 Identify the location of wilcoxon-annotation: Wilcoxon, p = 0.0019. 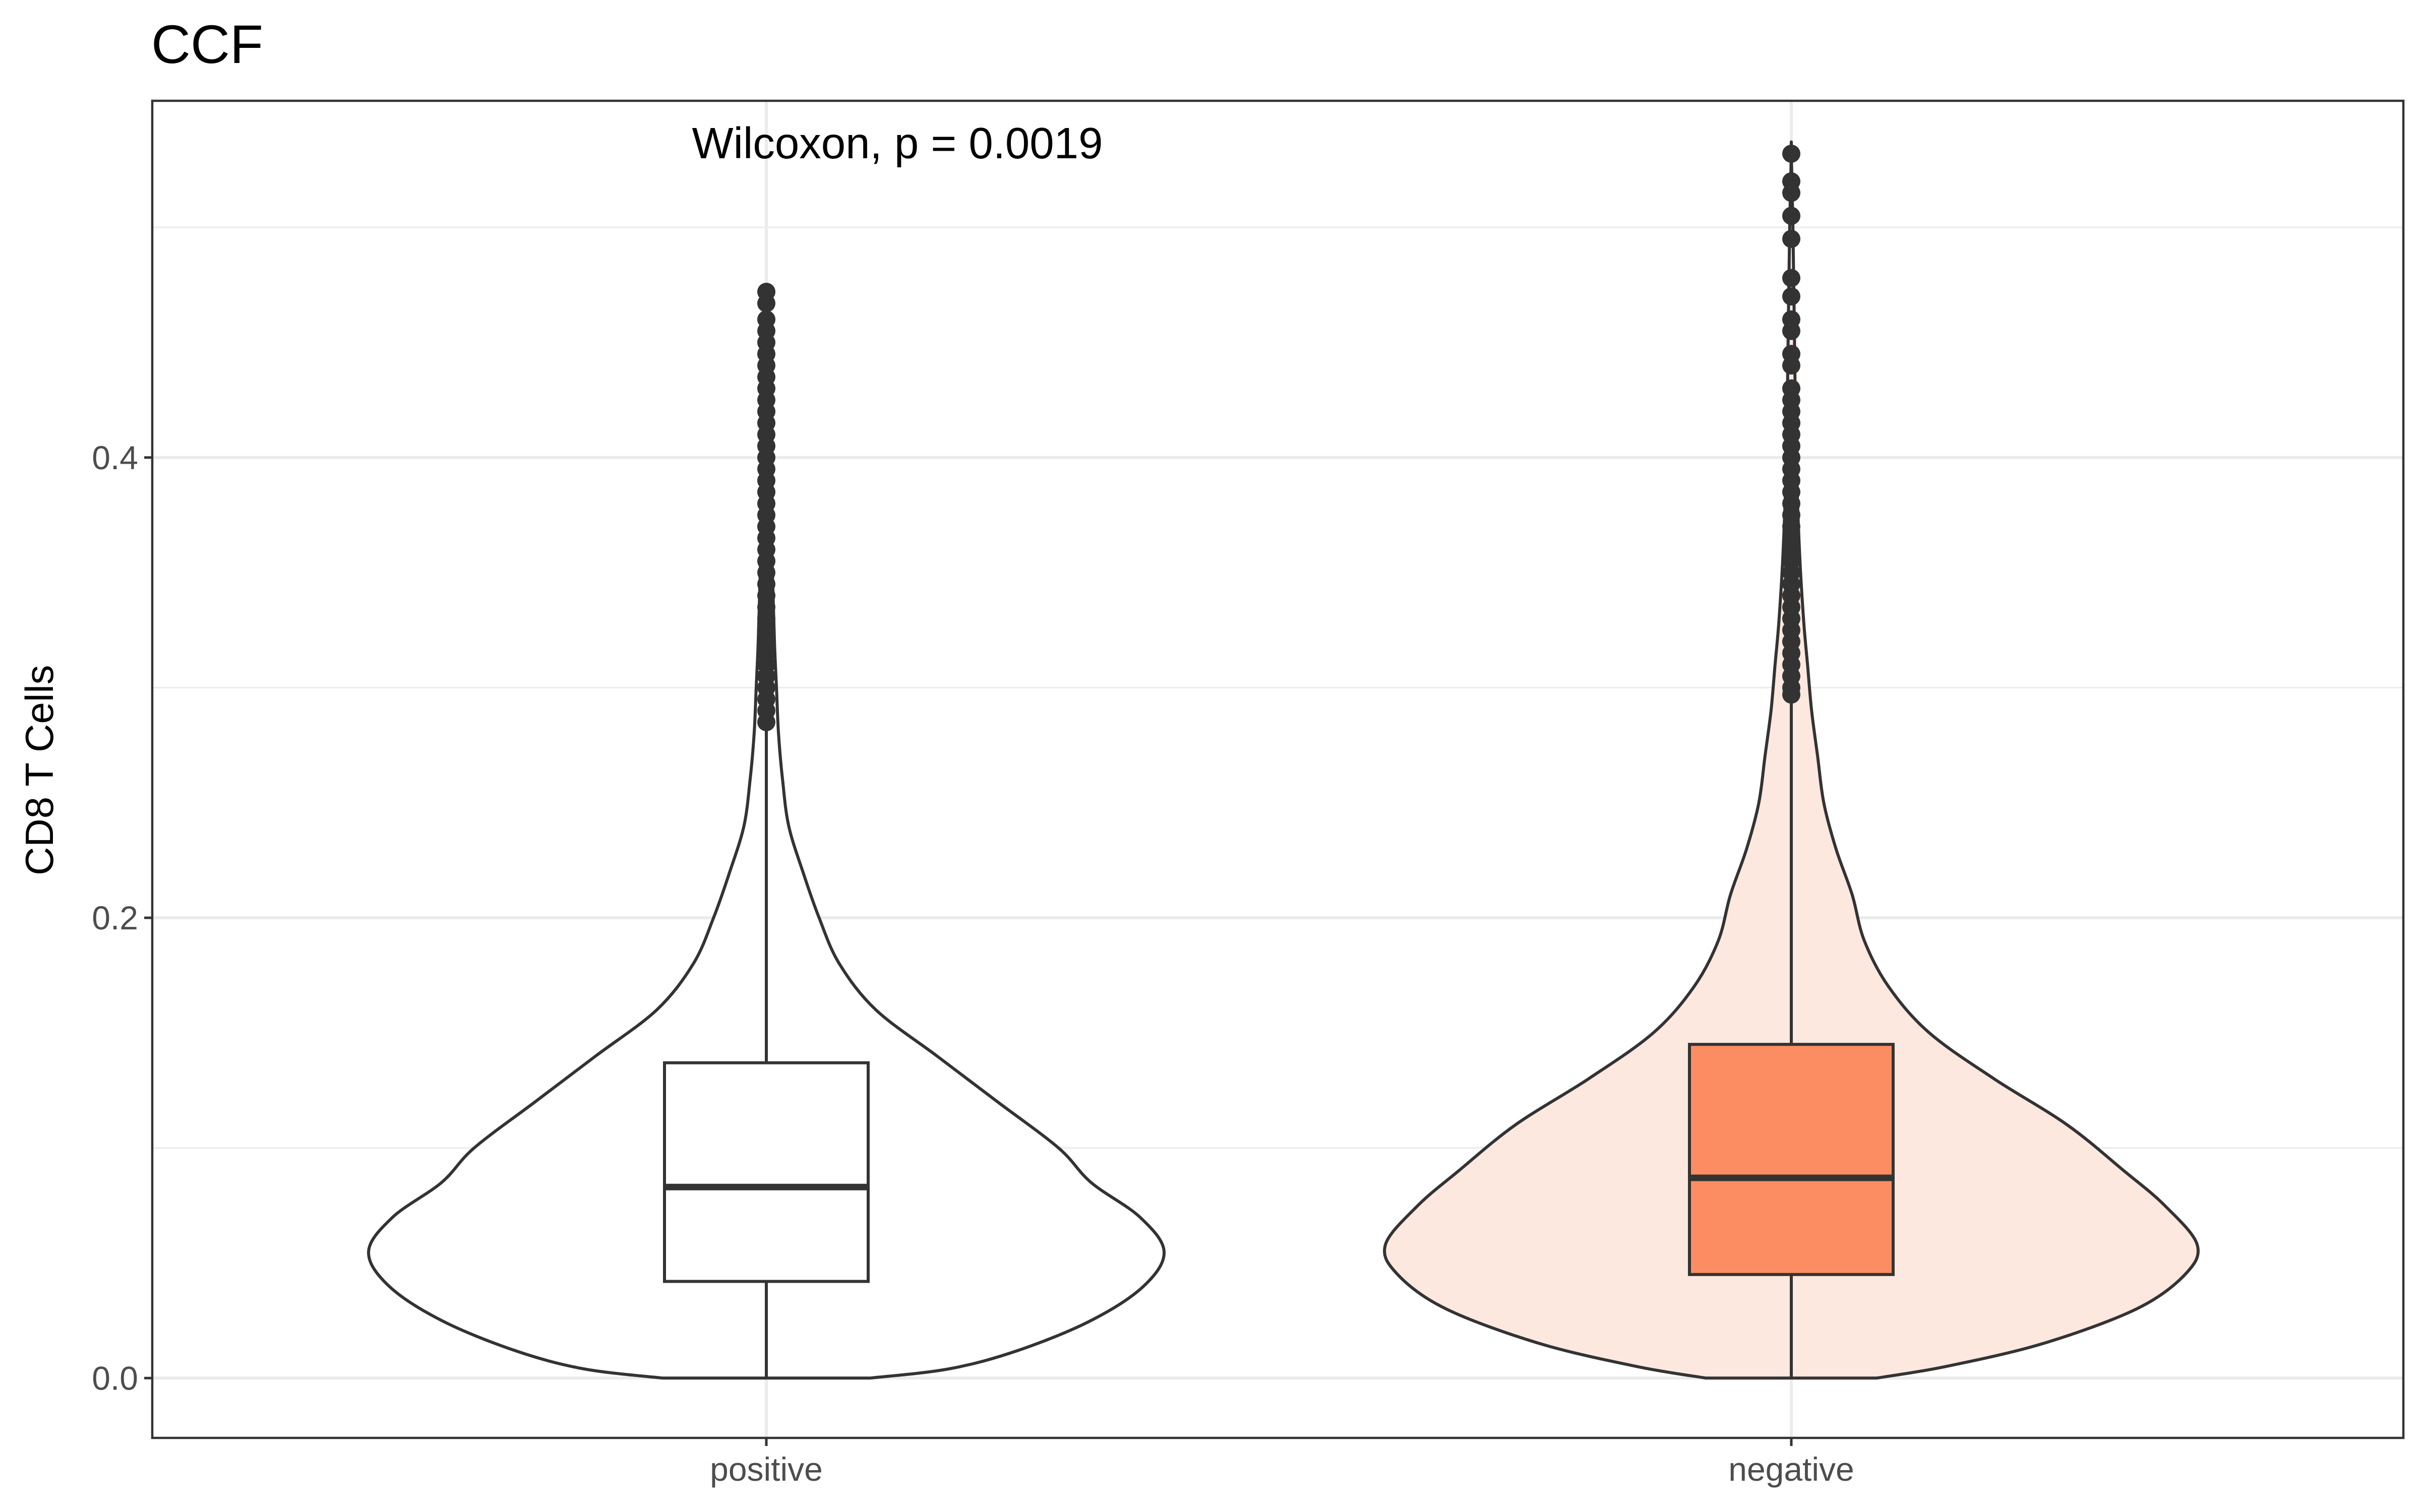
(897, 143).